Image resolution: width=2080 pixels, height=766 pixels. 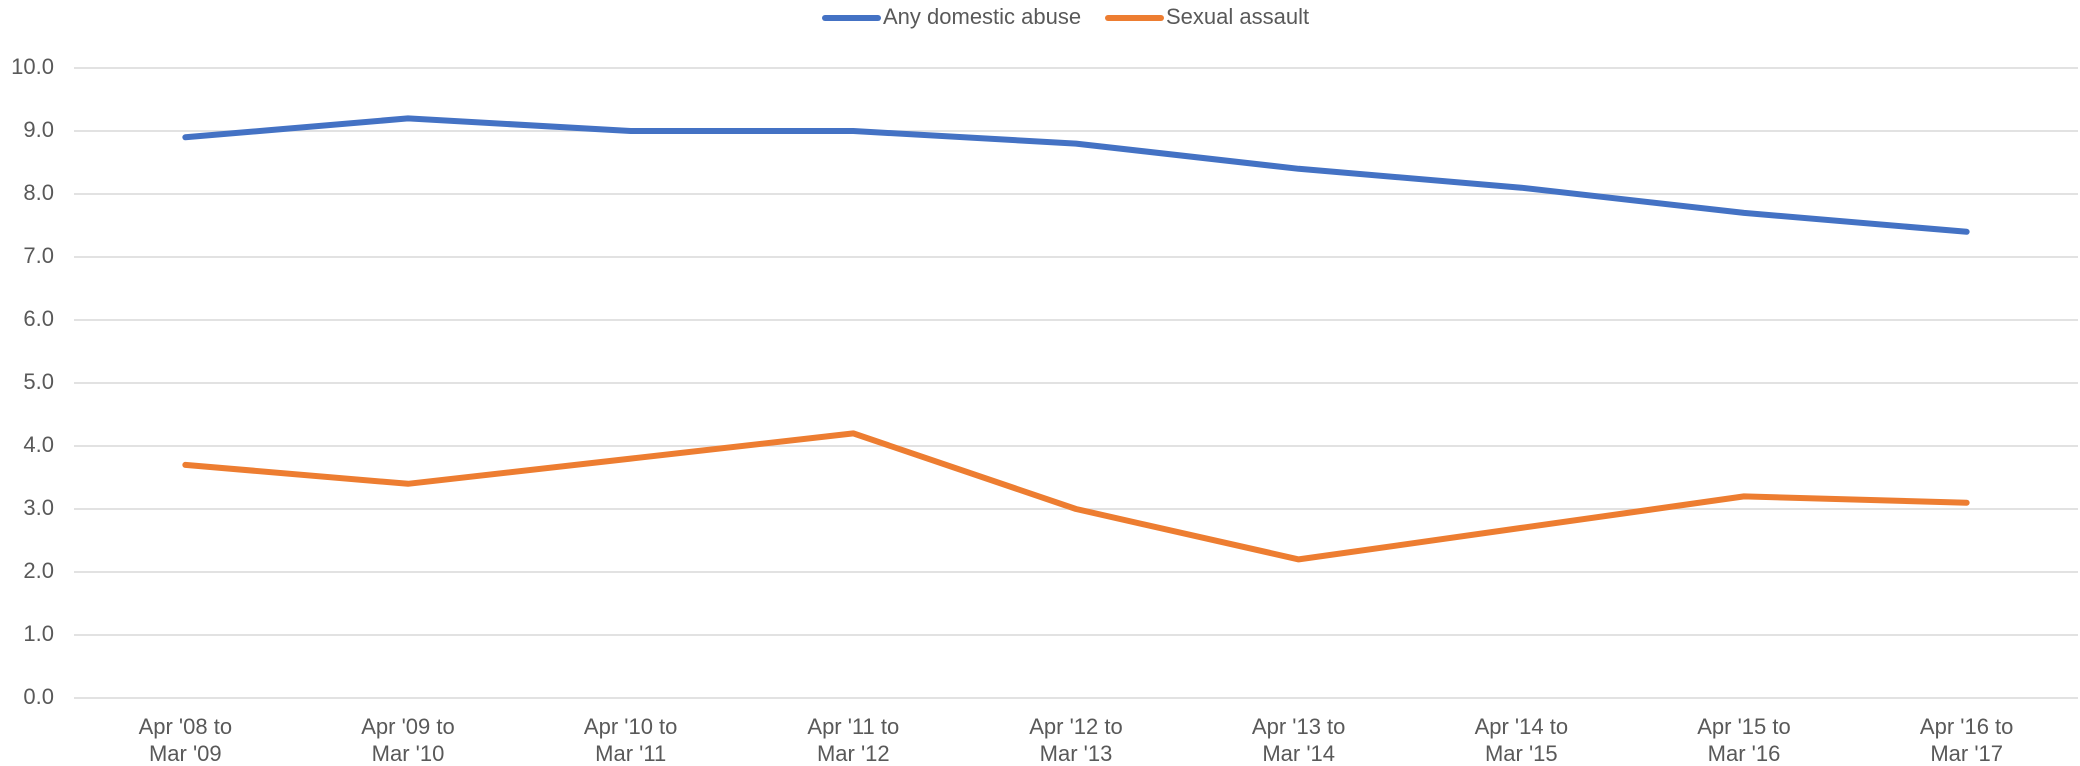 I want to click on x-tick-label: Mar '09, so click(x=185, y=753).